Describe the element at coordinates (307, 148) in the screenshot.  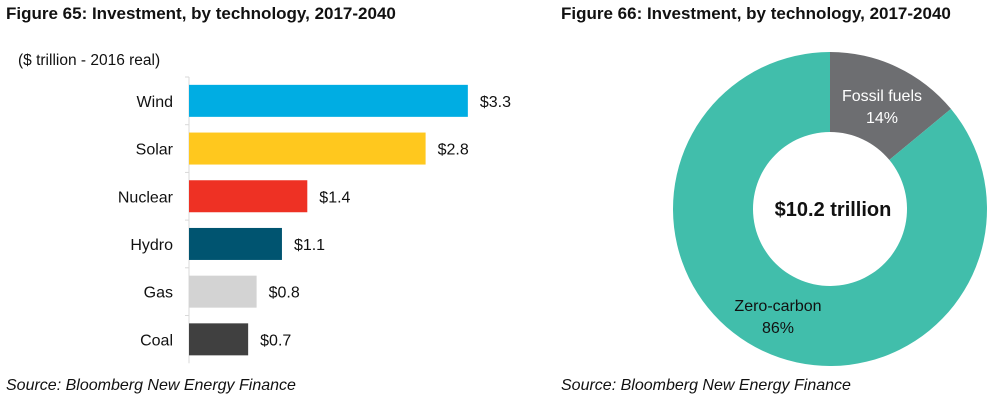
I see `bar-solar` at that location.